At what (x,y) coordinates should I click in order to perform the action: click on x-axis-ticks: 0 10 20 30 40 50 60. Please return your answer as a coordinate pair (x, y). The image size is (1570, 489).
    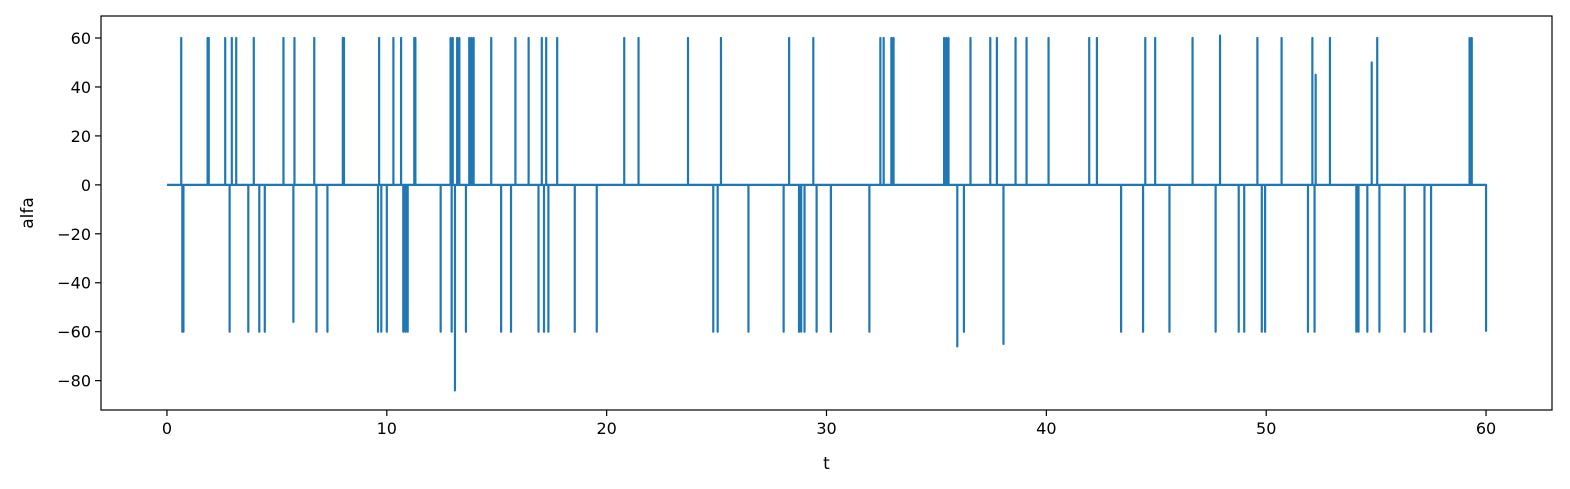
    Looking at the image, I should click on (829, 424).